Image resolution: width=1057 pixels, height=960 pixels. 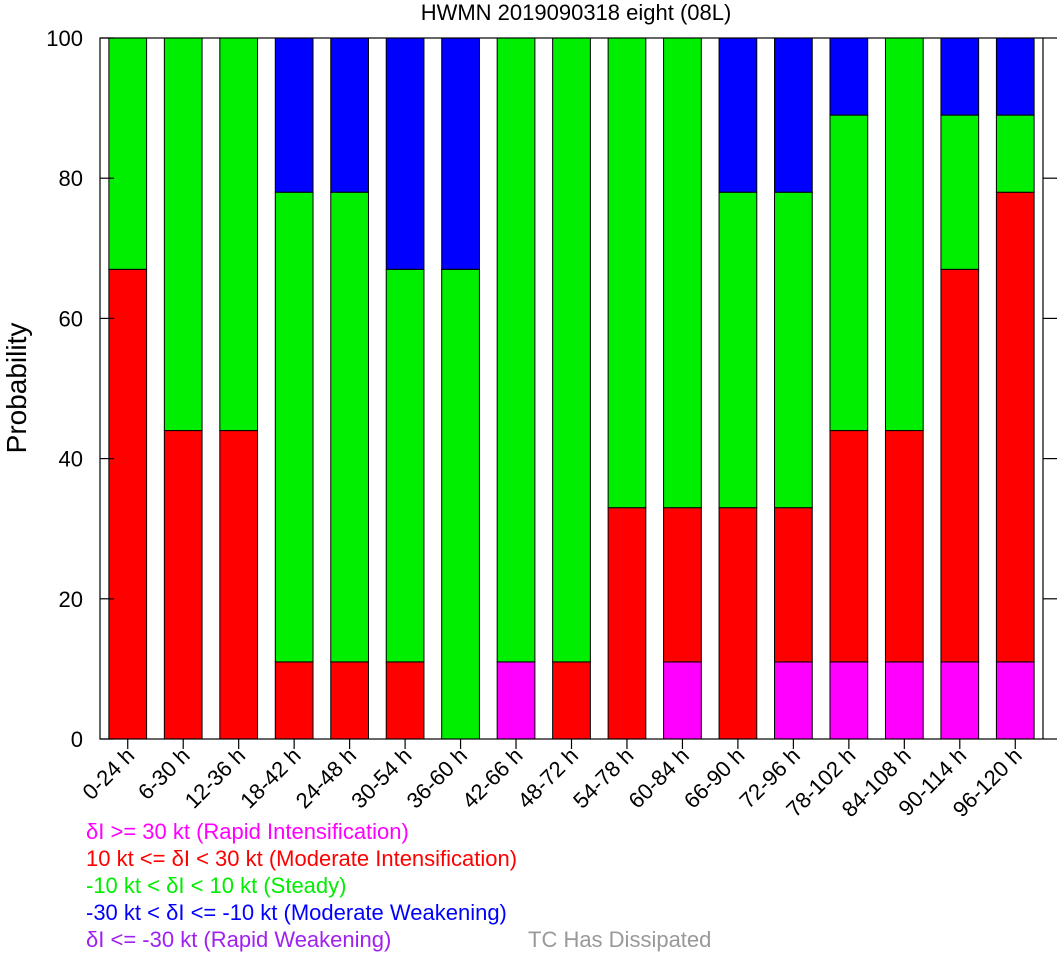 What do you see at coordinates (620, 939) in the screenshot?
I see `dissipated-label: TC Has Dissipated` at bounding box center [620, 939].